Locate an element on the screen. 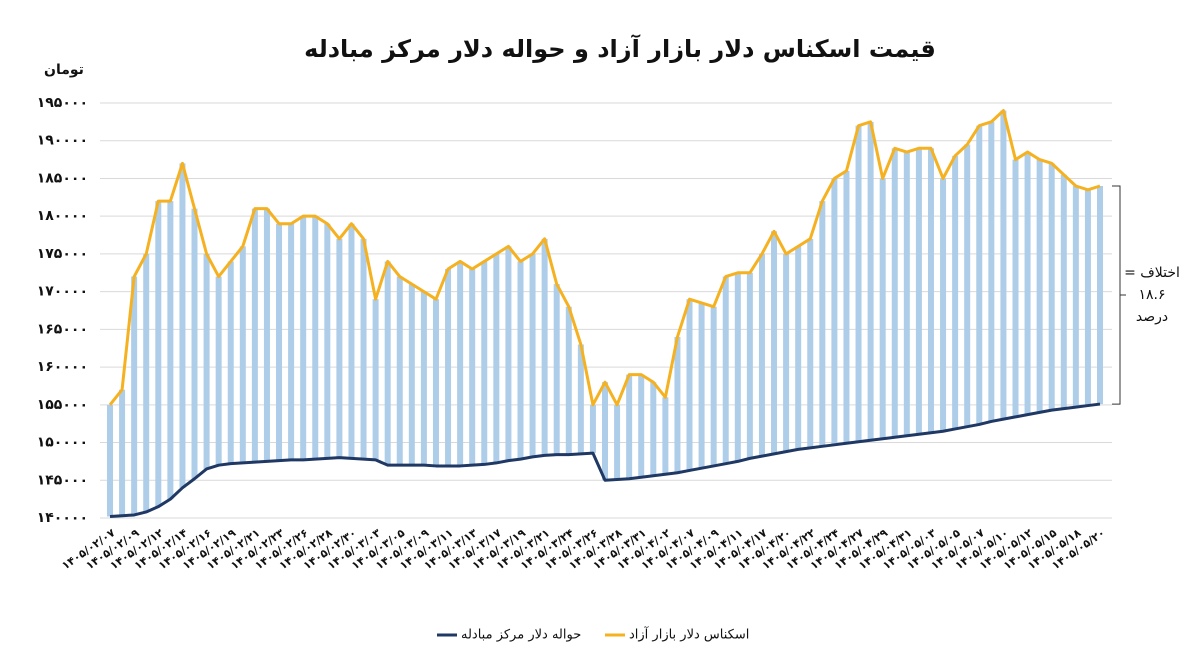 This screenshot has width=1200, height=662. y-tick-label: ۱۹۵۰۰۰ is located at coordinates (62, 103).